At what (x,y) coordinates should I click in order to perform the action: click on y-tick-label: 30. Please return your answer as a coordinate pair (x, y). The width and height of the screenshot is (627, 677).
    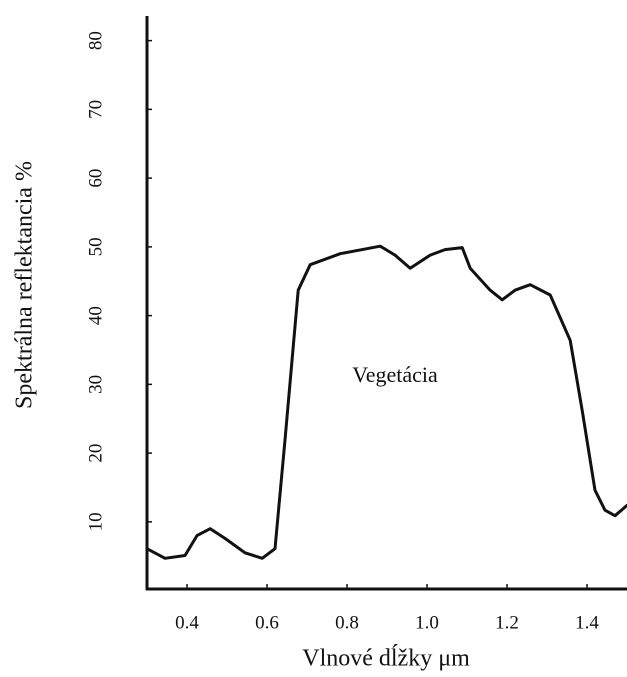
    Looking at the image, I should click on (95, 384).